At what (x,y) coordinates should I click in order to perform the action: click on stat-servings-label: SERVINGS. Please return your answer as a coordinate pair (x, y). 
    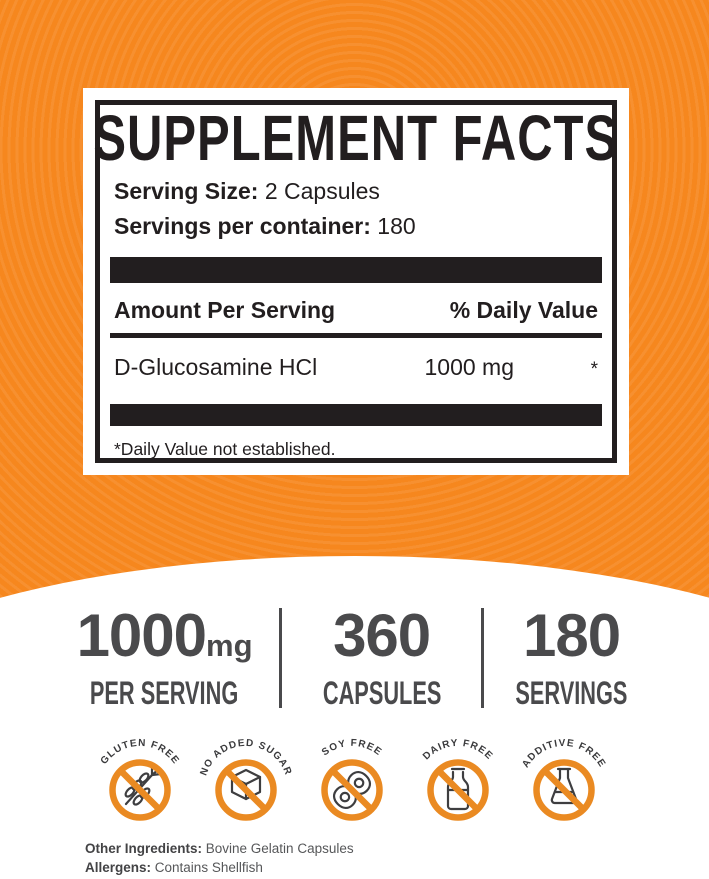
    Looking at the image, I should click on (571, 692).